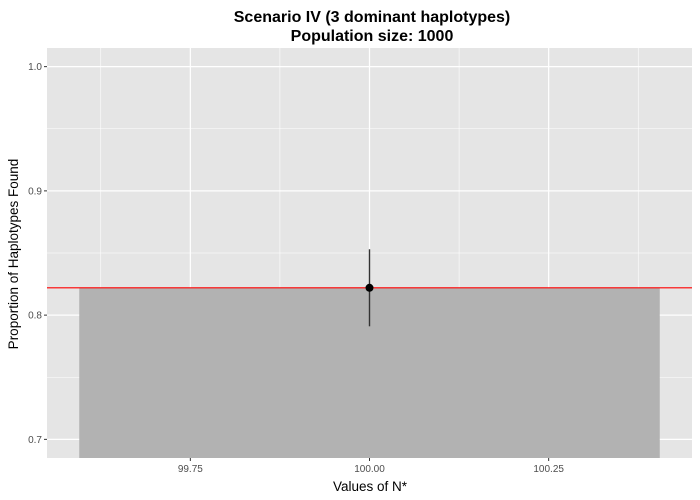  Describe the element at coordinates (35, 316) in the screenshot. I see `y-tick-label: 0.8` at that location.